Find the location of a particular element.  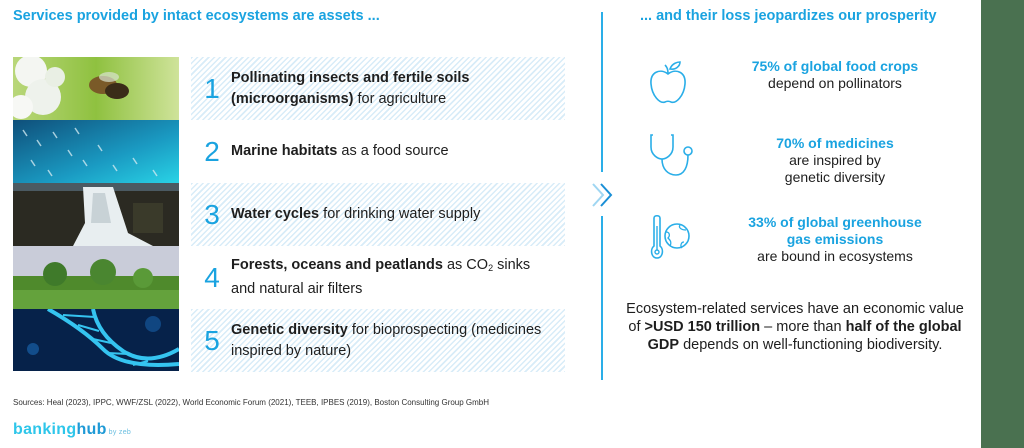

item-number: 4 is located at coordinates (212, 277).